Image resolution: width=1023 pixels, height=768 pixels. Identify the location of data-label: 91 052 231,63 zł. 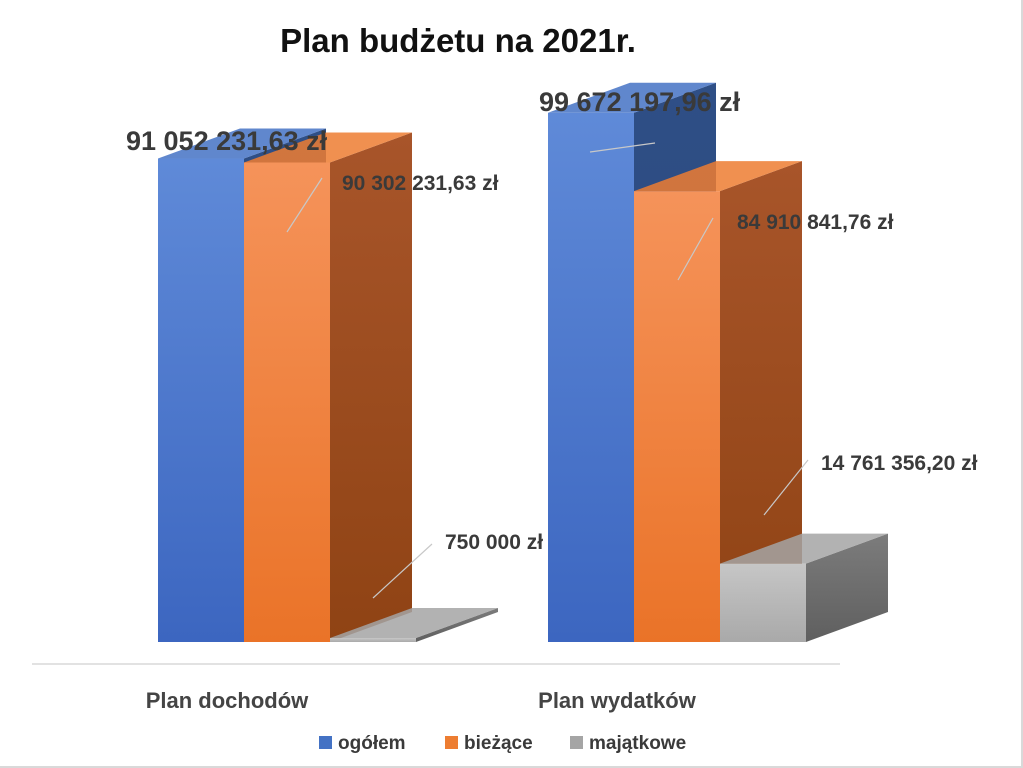
(227, 141).